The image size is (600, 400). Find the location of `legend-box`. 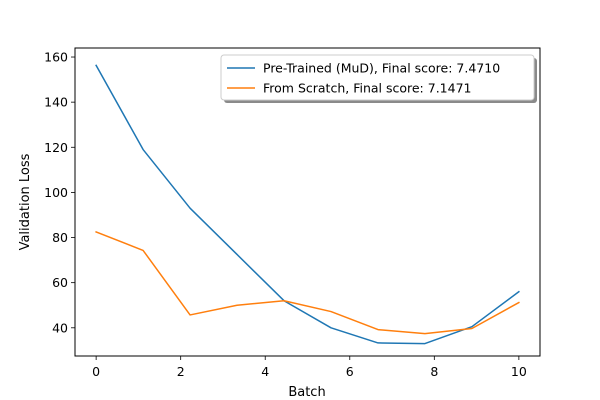

legend-box is located at coordinates (377, 77).